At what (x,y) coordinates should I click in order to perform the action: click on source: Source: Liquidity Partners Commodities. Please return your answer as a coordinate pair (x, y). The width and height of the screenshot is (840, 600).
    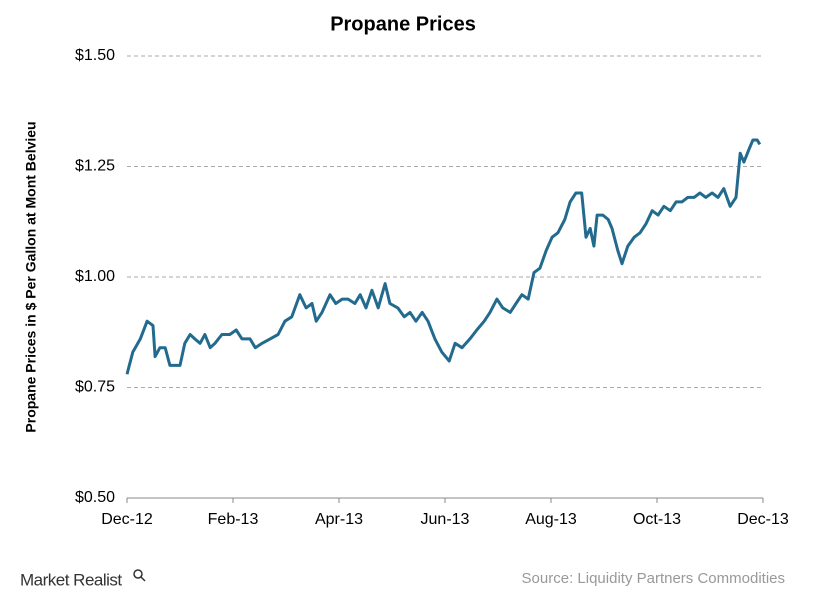
    Looking at the image, I should click on (653, 578).